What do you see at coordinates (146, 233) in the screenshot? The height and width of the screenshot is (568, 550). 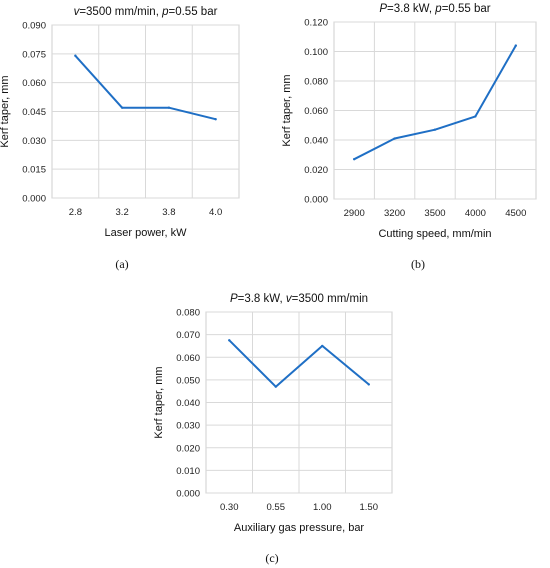 I see `x-axis-label: Laser power, kW` at bounding box center [146, 233].